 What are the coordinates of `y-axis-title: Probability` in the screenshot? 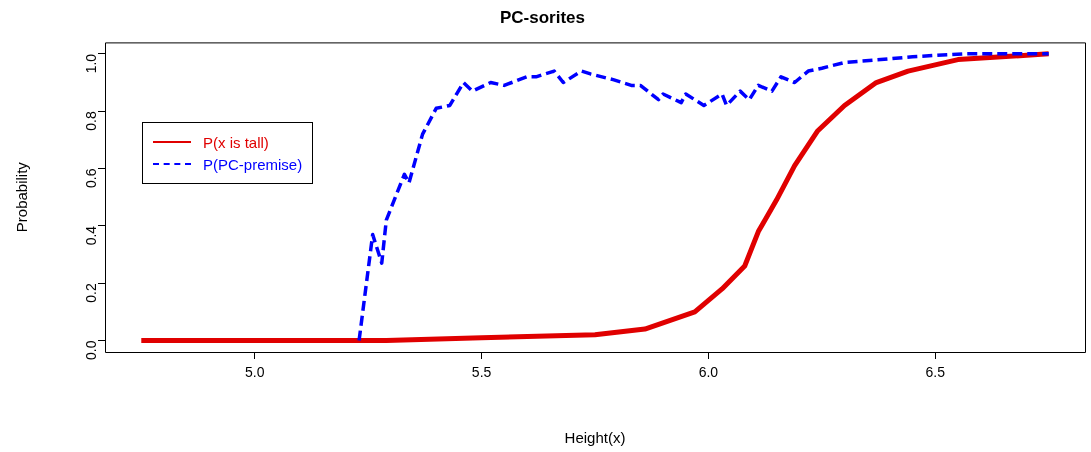 It's located at (22, 197).